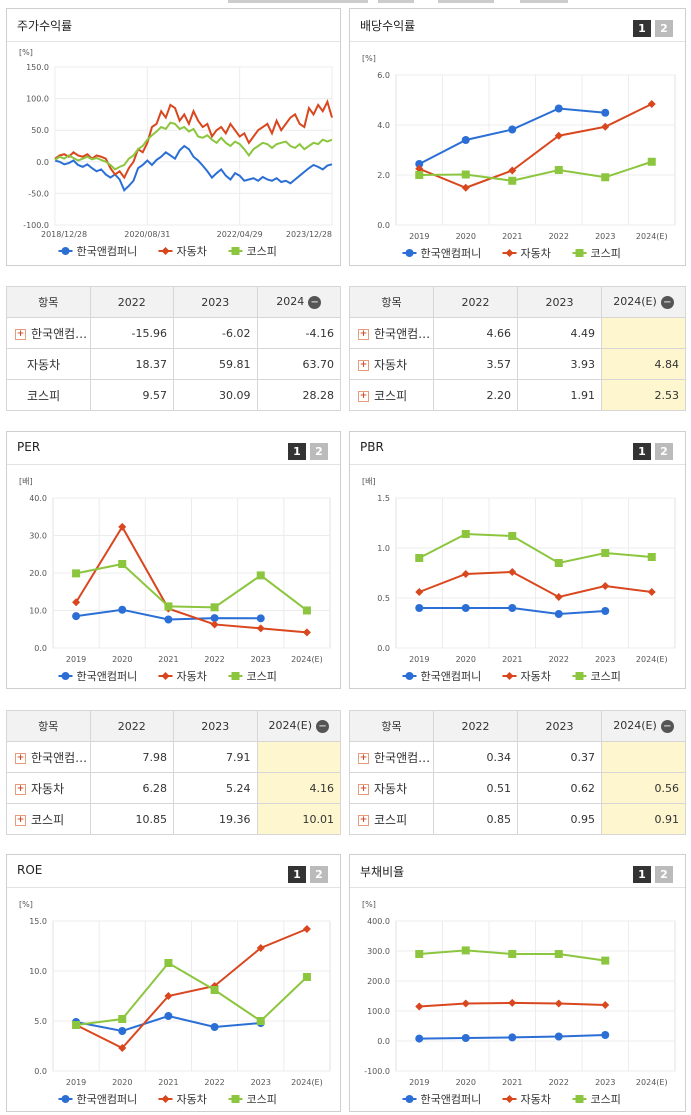 The height and width of the screenshot is (1115, 691). What do you see at coordinates (559, 364) in the screenshot?
I see `value-cell: 3.93` at bounding box center [559, 364].